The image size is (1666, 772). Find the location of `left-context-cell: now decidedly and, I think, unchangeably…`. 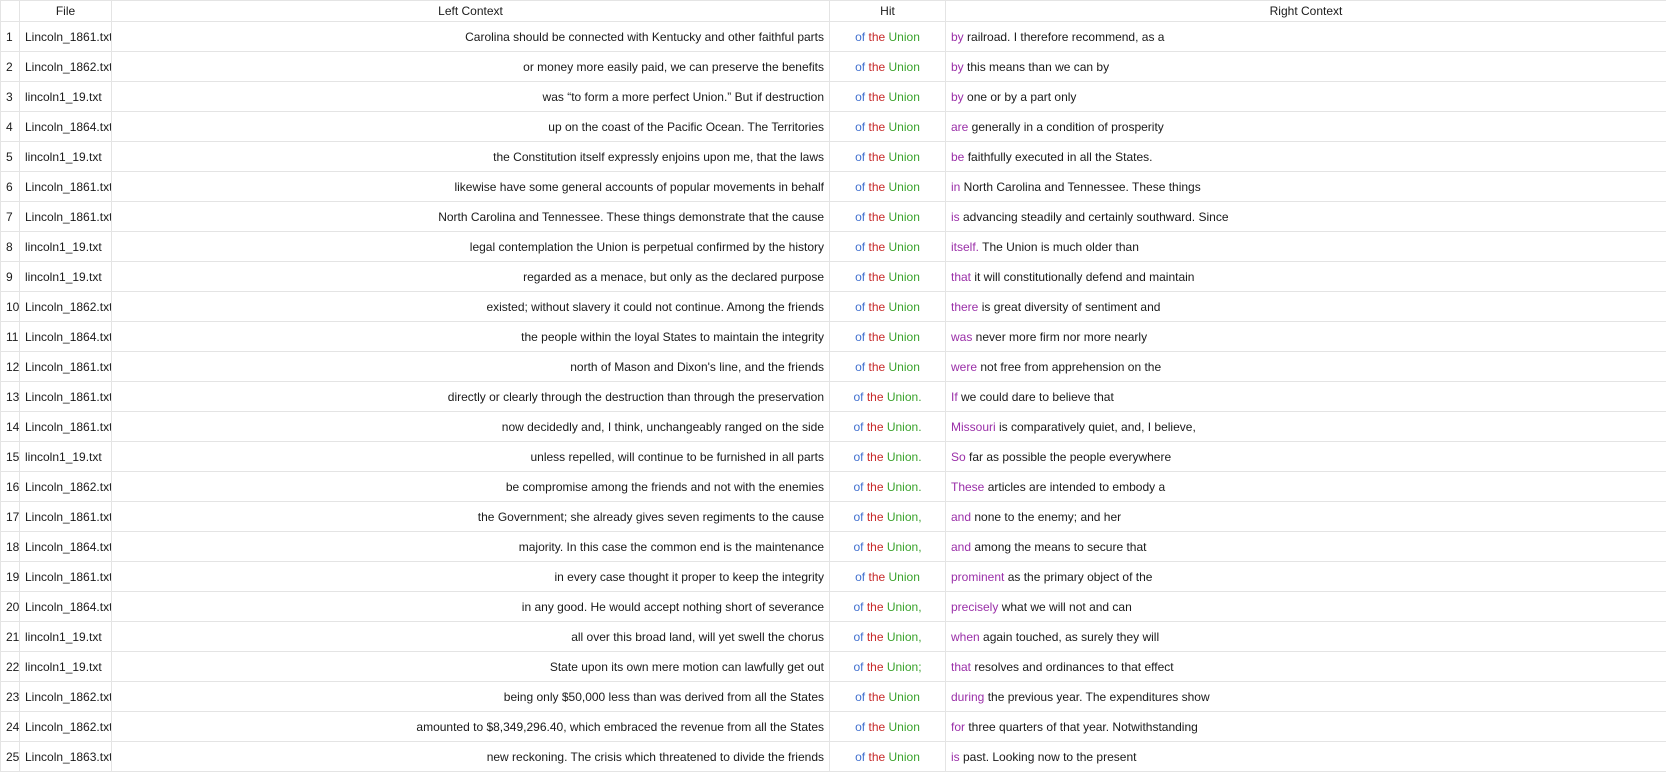

left-context-cell: now decidedly and, I think, unchangeably… is located at coordinates (470, 426).